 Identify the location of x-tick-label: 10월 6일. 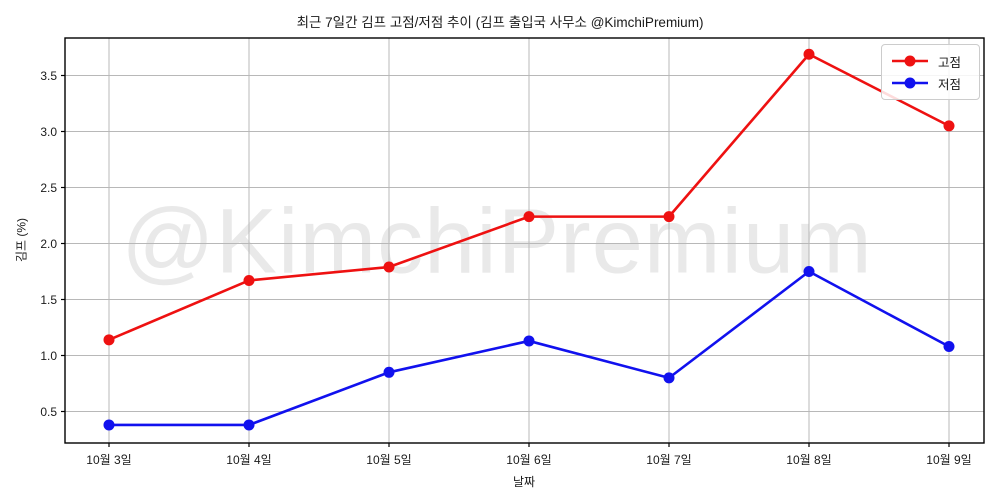
(529, 460).